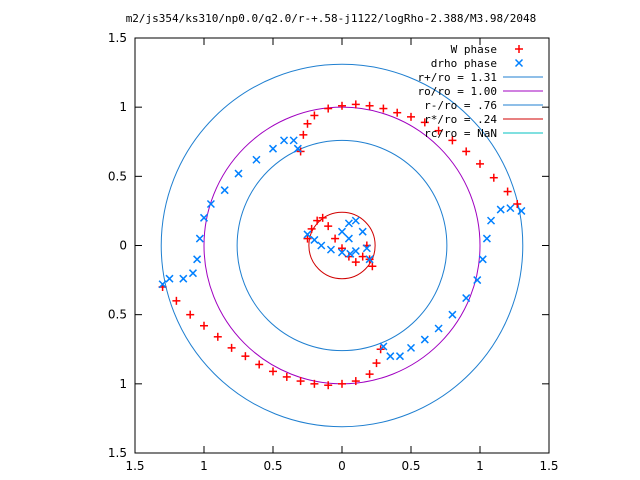 The width and height of the screenshot is (640, 480). What do you see at coordinates (519, 63) in the screenshot?
I see `legend-swatch` at bounding box center [519, 63].